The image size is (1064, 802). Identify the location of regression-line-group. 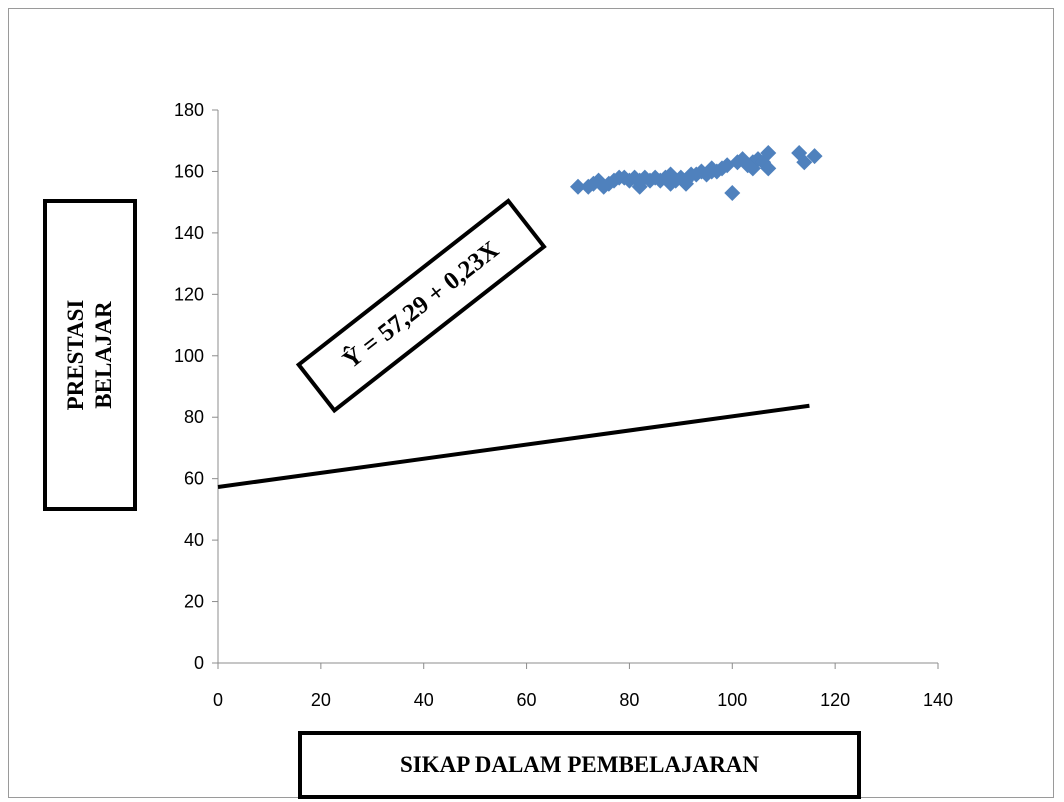
(513, 446).